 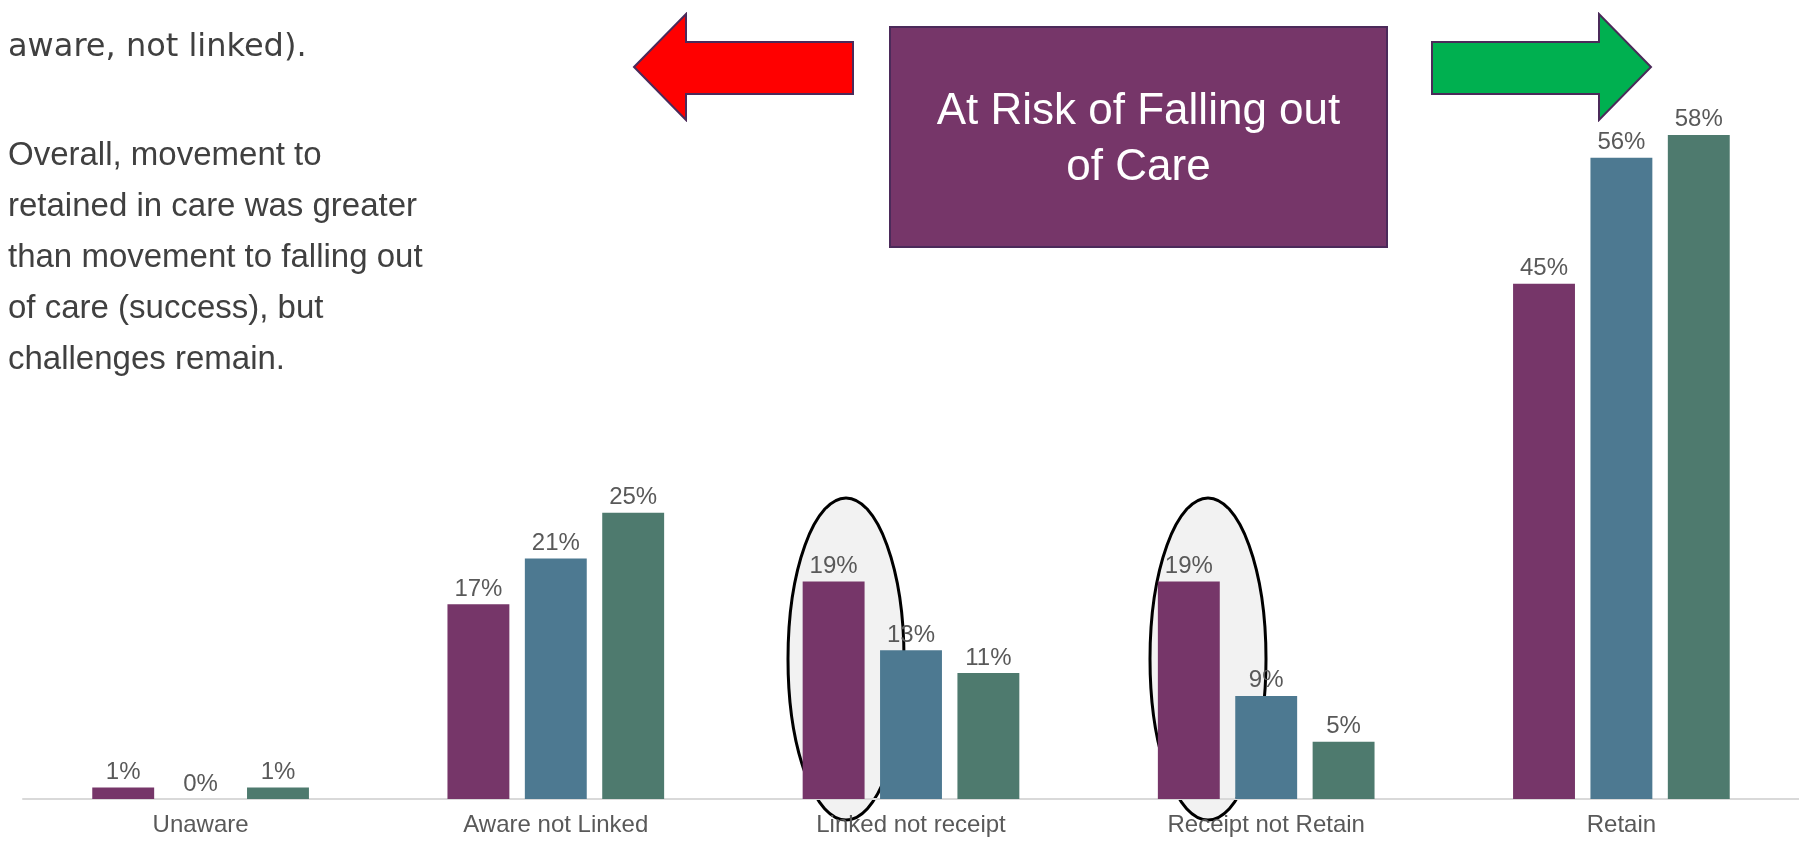 What do you see at coordinates (478, 587) in the screenshot?
I see `data-label: 17%` at bounding box center [478, 587].